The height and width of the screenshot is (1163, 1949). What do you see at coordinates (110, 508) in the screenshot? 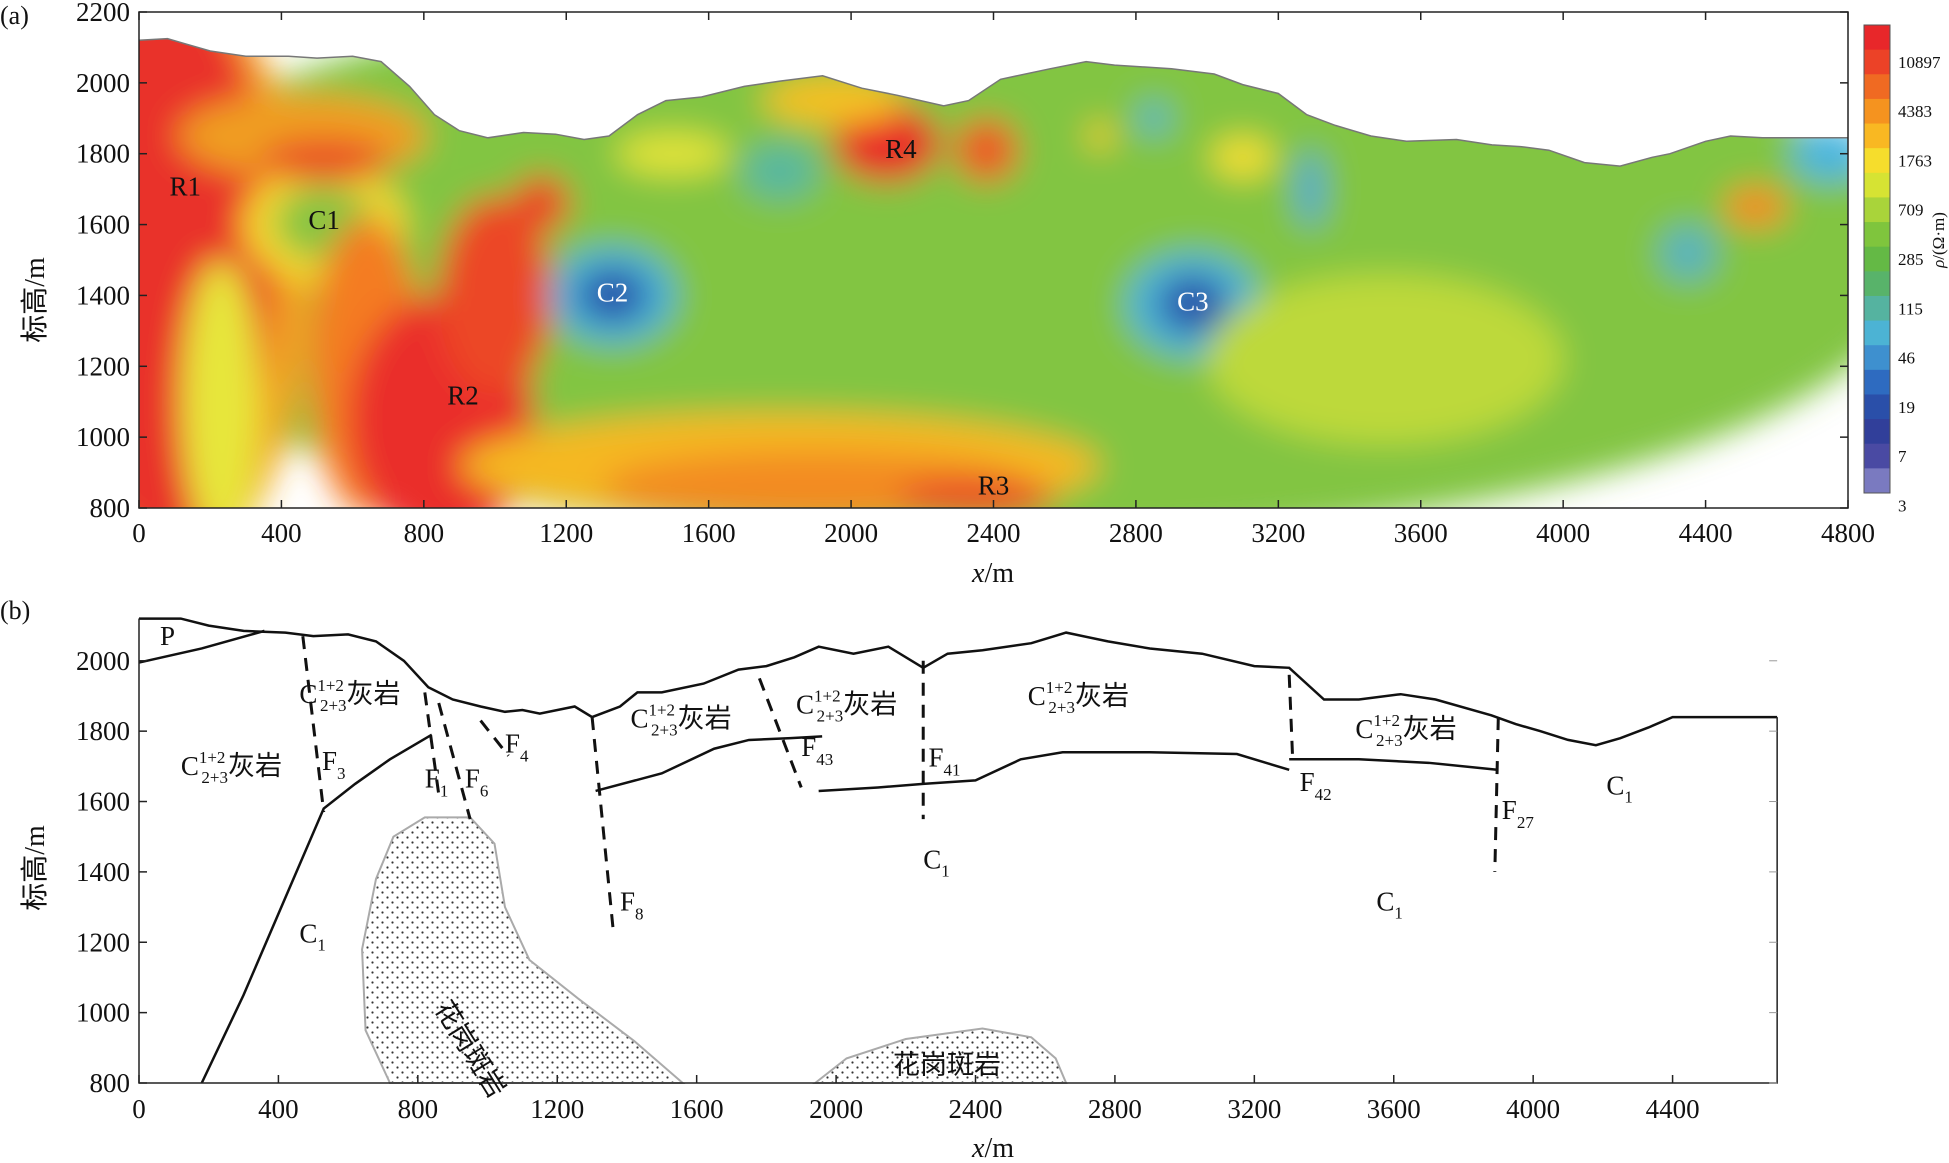
I see `y-tick-label-a: 800` at bounding box center [110, 508].